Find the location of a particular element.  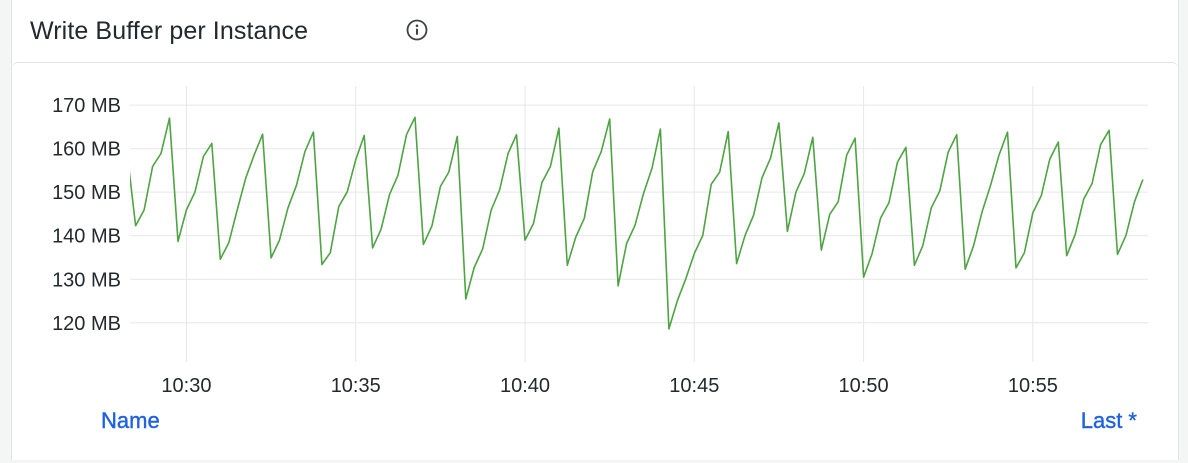

panel-header: Write Buffer per Instance is located at coordinates (595, 31).